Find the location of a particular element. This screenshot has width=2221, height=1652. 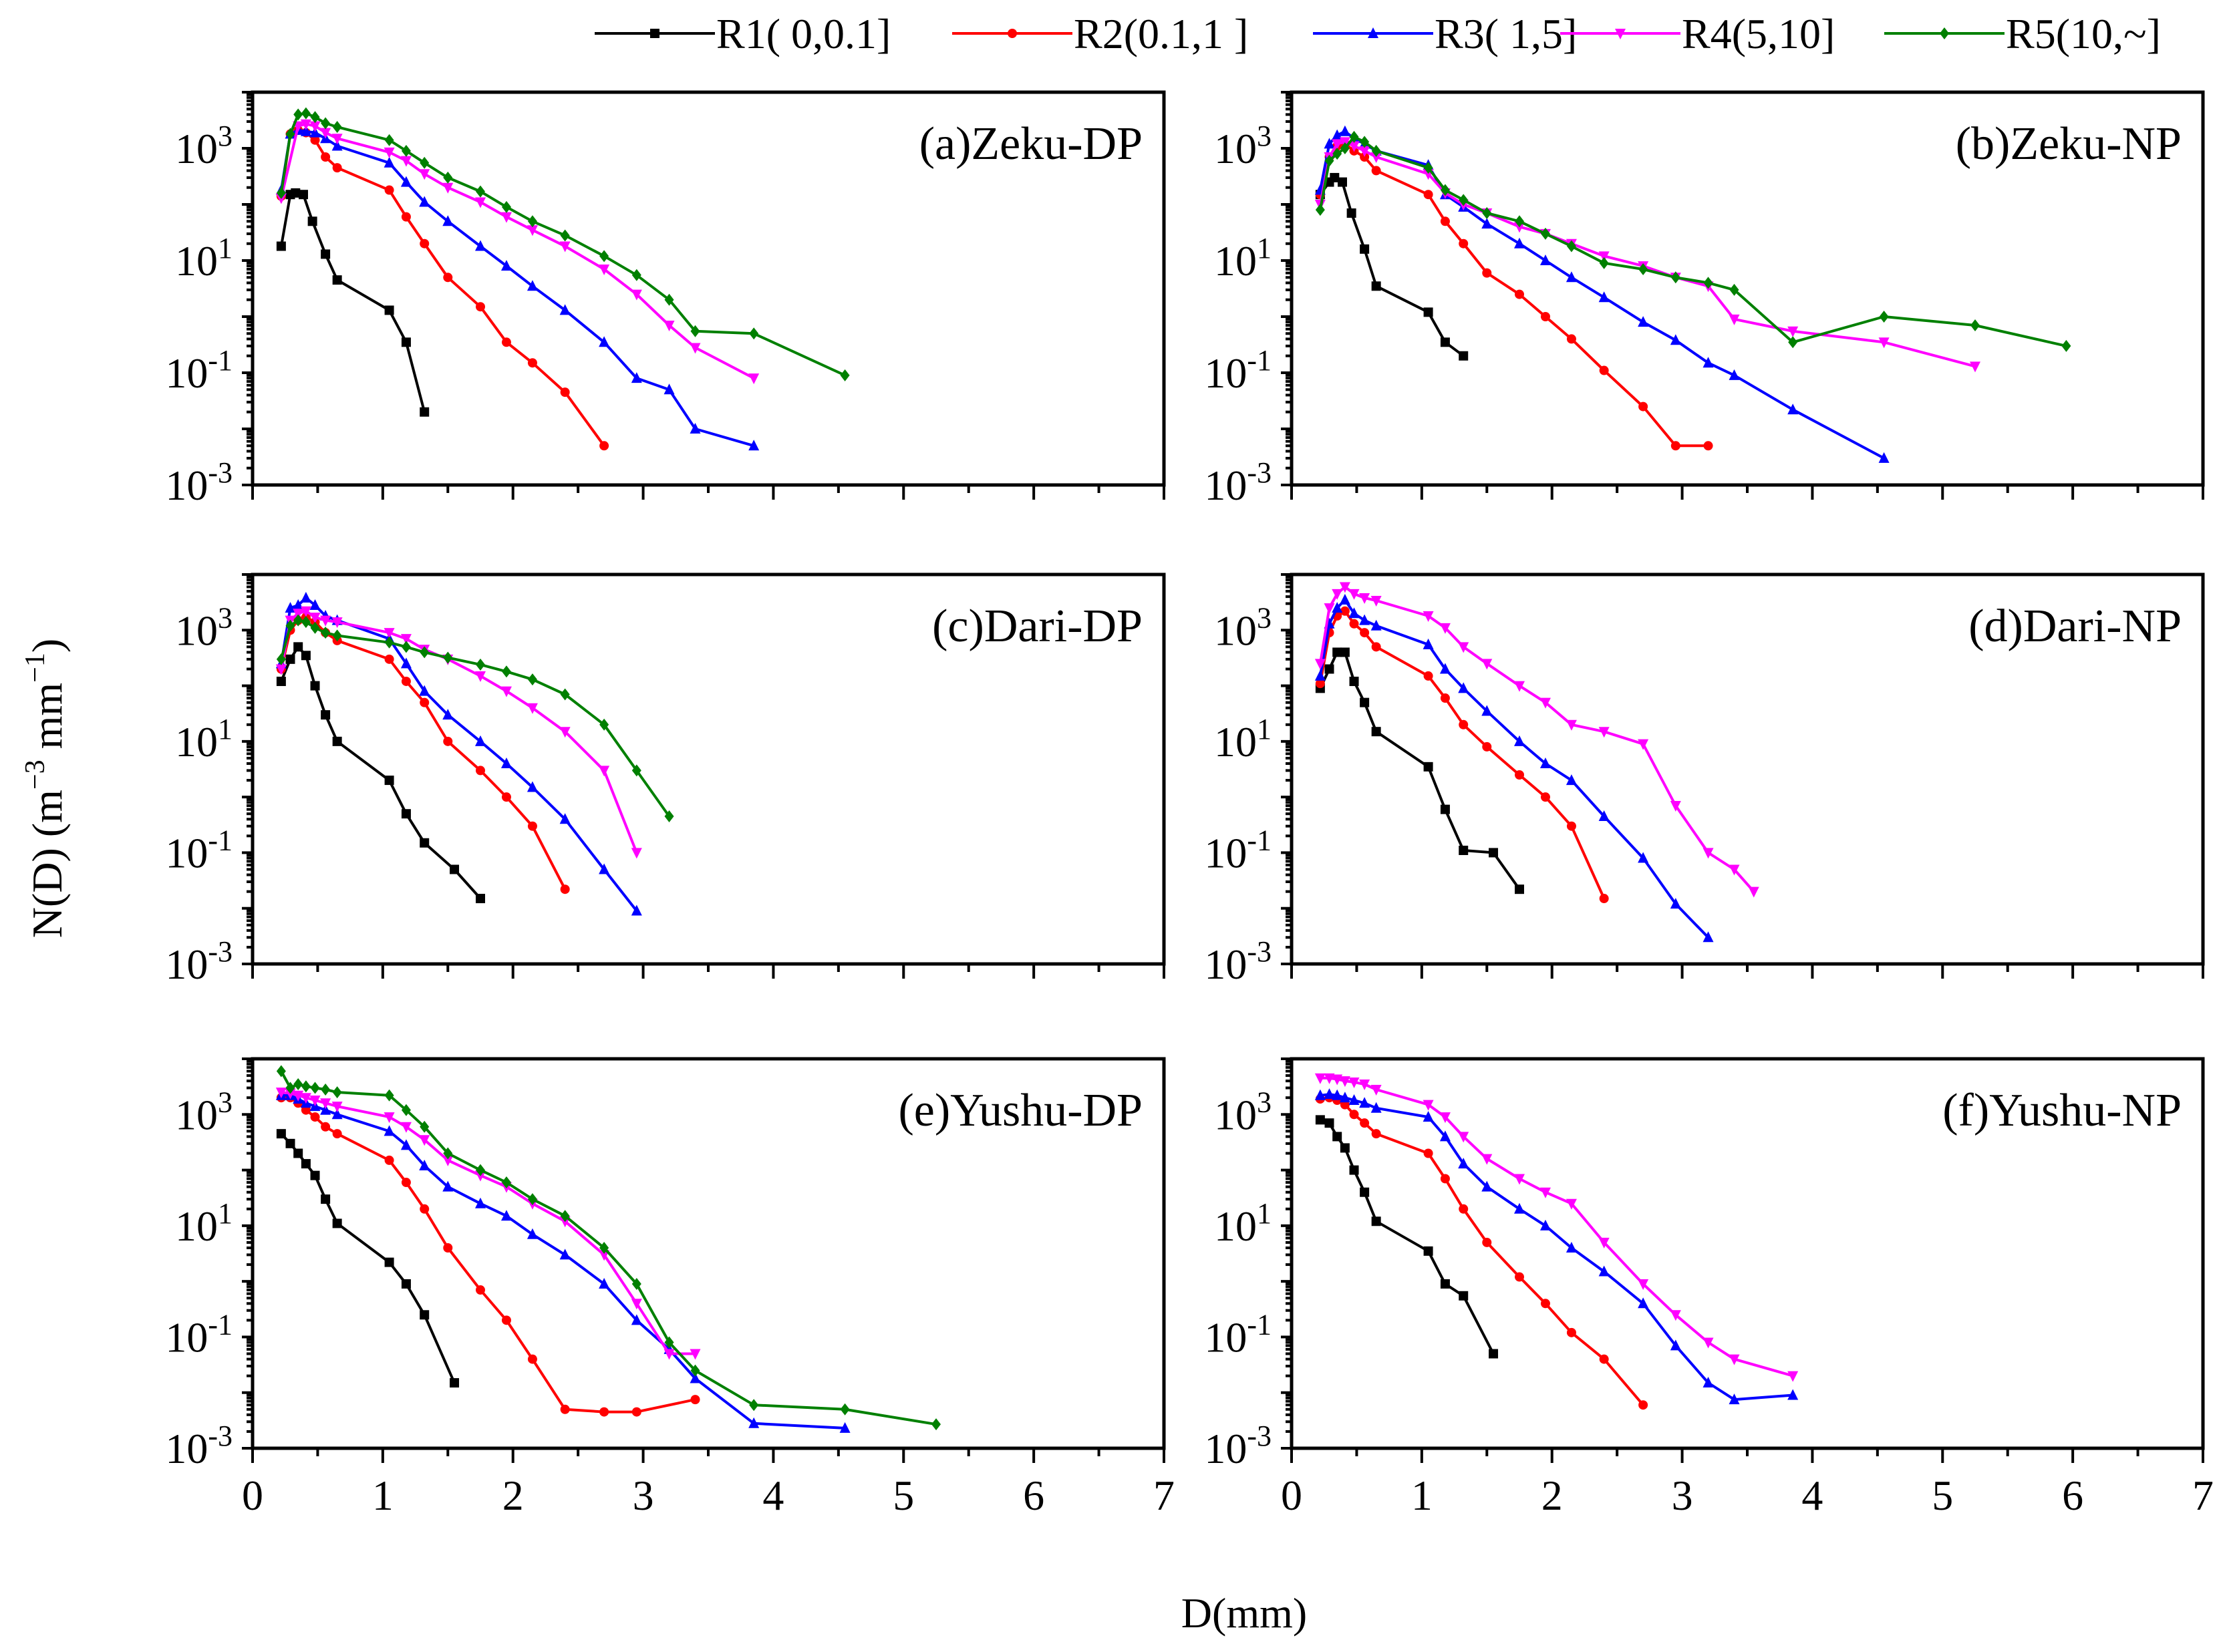

legend-item-2: R2(0.1,1 ] is located at coordinates (1100, 33).